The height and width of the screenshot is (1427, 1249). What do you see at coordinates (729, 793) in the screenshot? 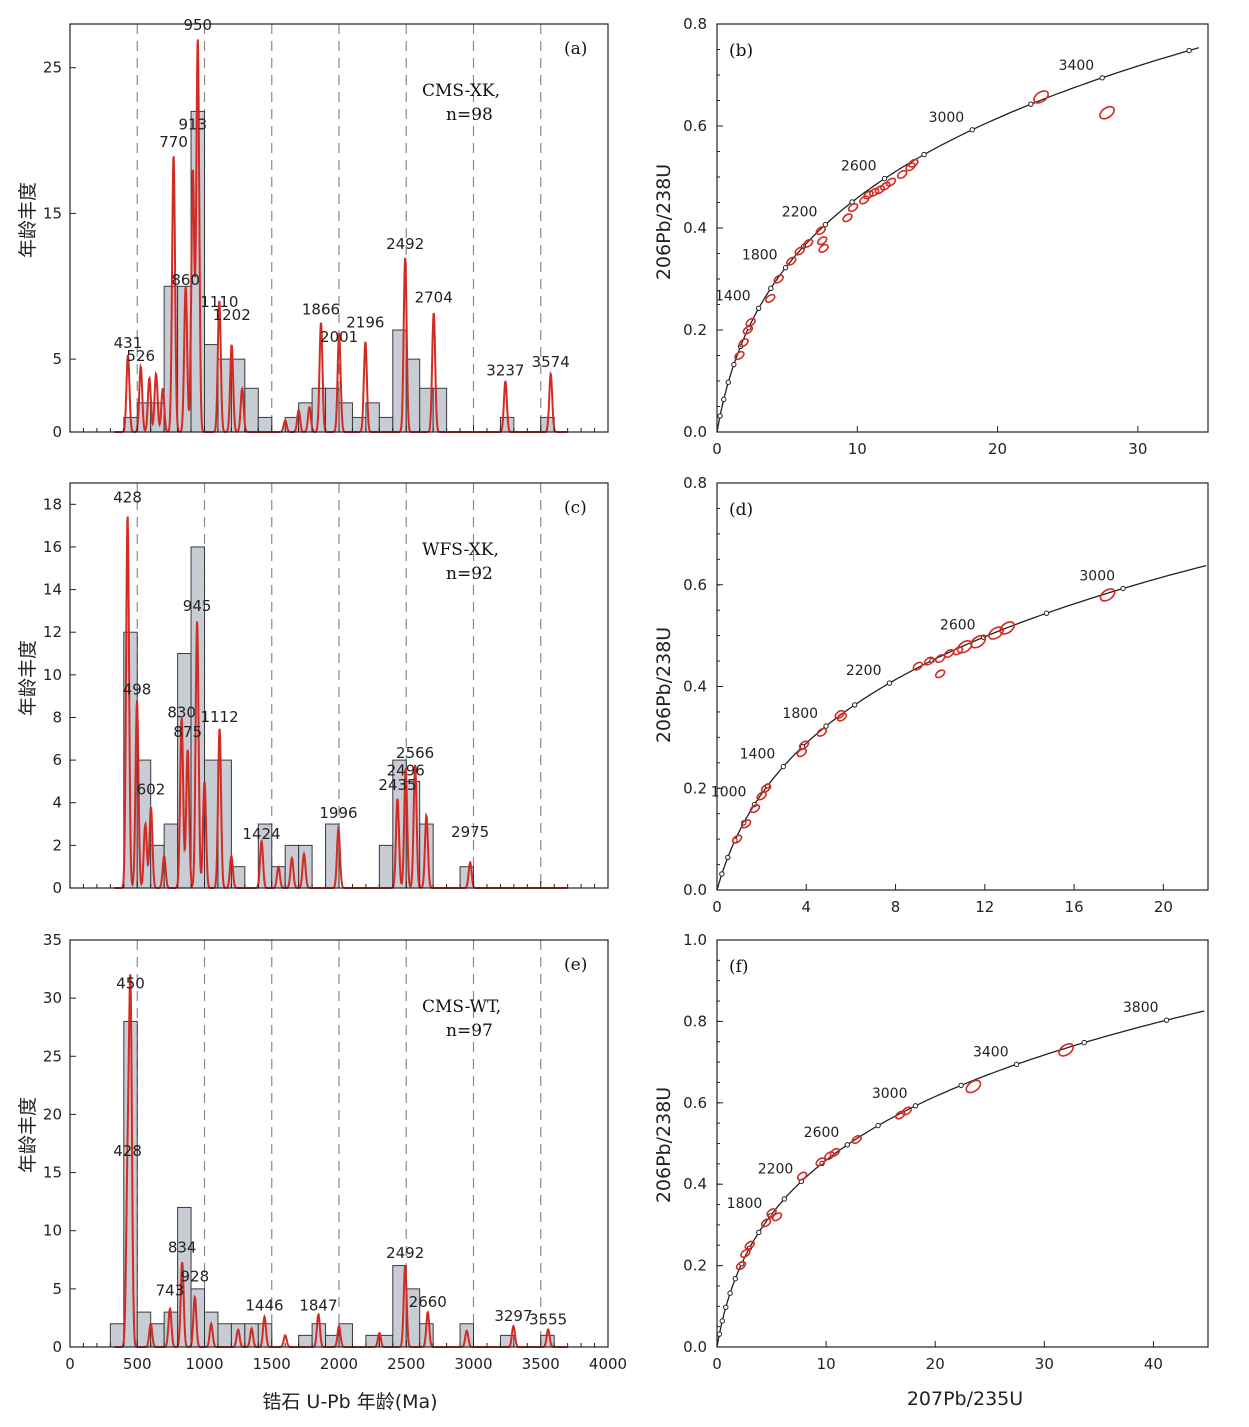
I see `concordia-age-label: 1000` at bounding box center [729, 793].